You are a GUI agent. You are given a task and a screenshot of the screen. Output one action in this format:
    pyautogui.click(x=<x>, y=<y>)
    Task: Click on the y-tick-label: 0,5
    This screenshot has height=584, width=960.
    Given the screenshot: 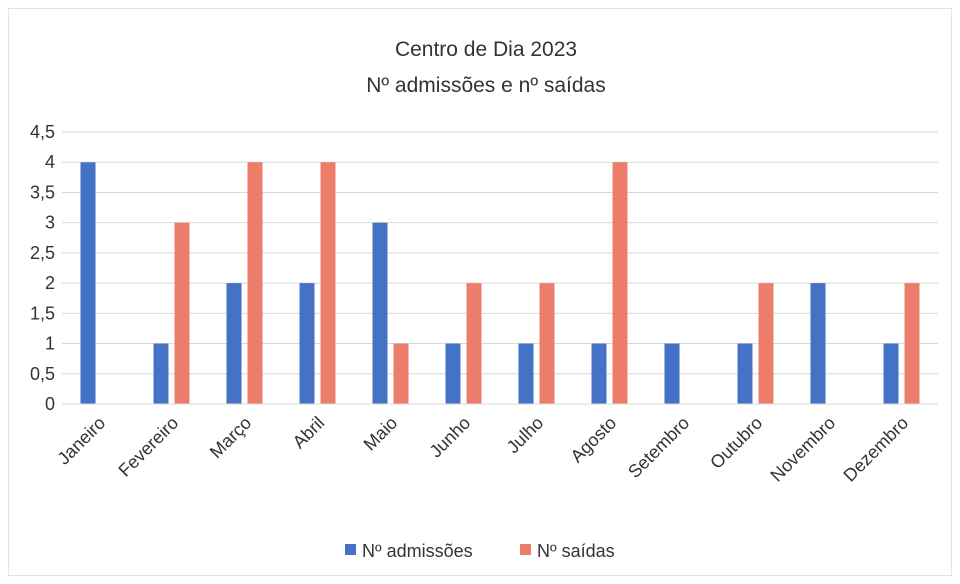 What is the action you would take?
    pyautogui.click(x=42, y=374)
    